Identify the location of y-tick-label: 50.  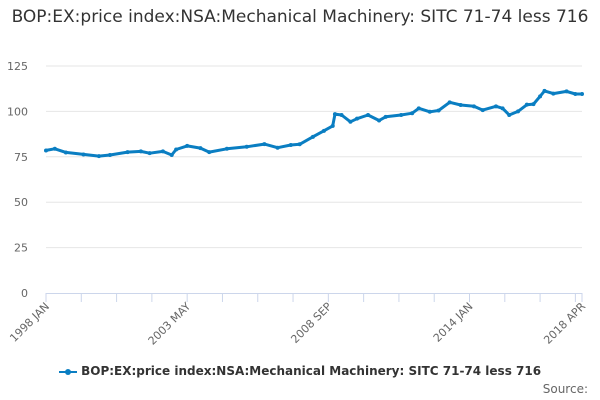
(21, 202).